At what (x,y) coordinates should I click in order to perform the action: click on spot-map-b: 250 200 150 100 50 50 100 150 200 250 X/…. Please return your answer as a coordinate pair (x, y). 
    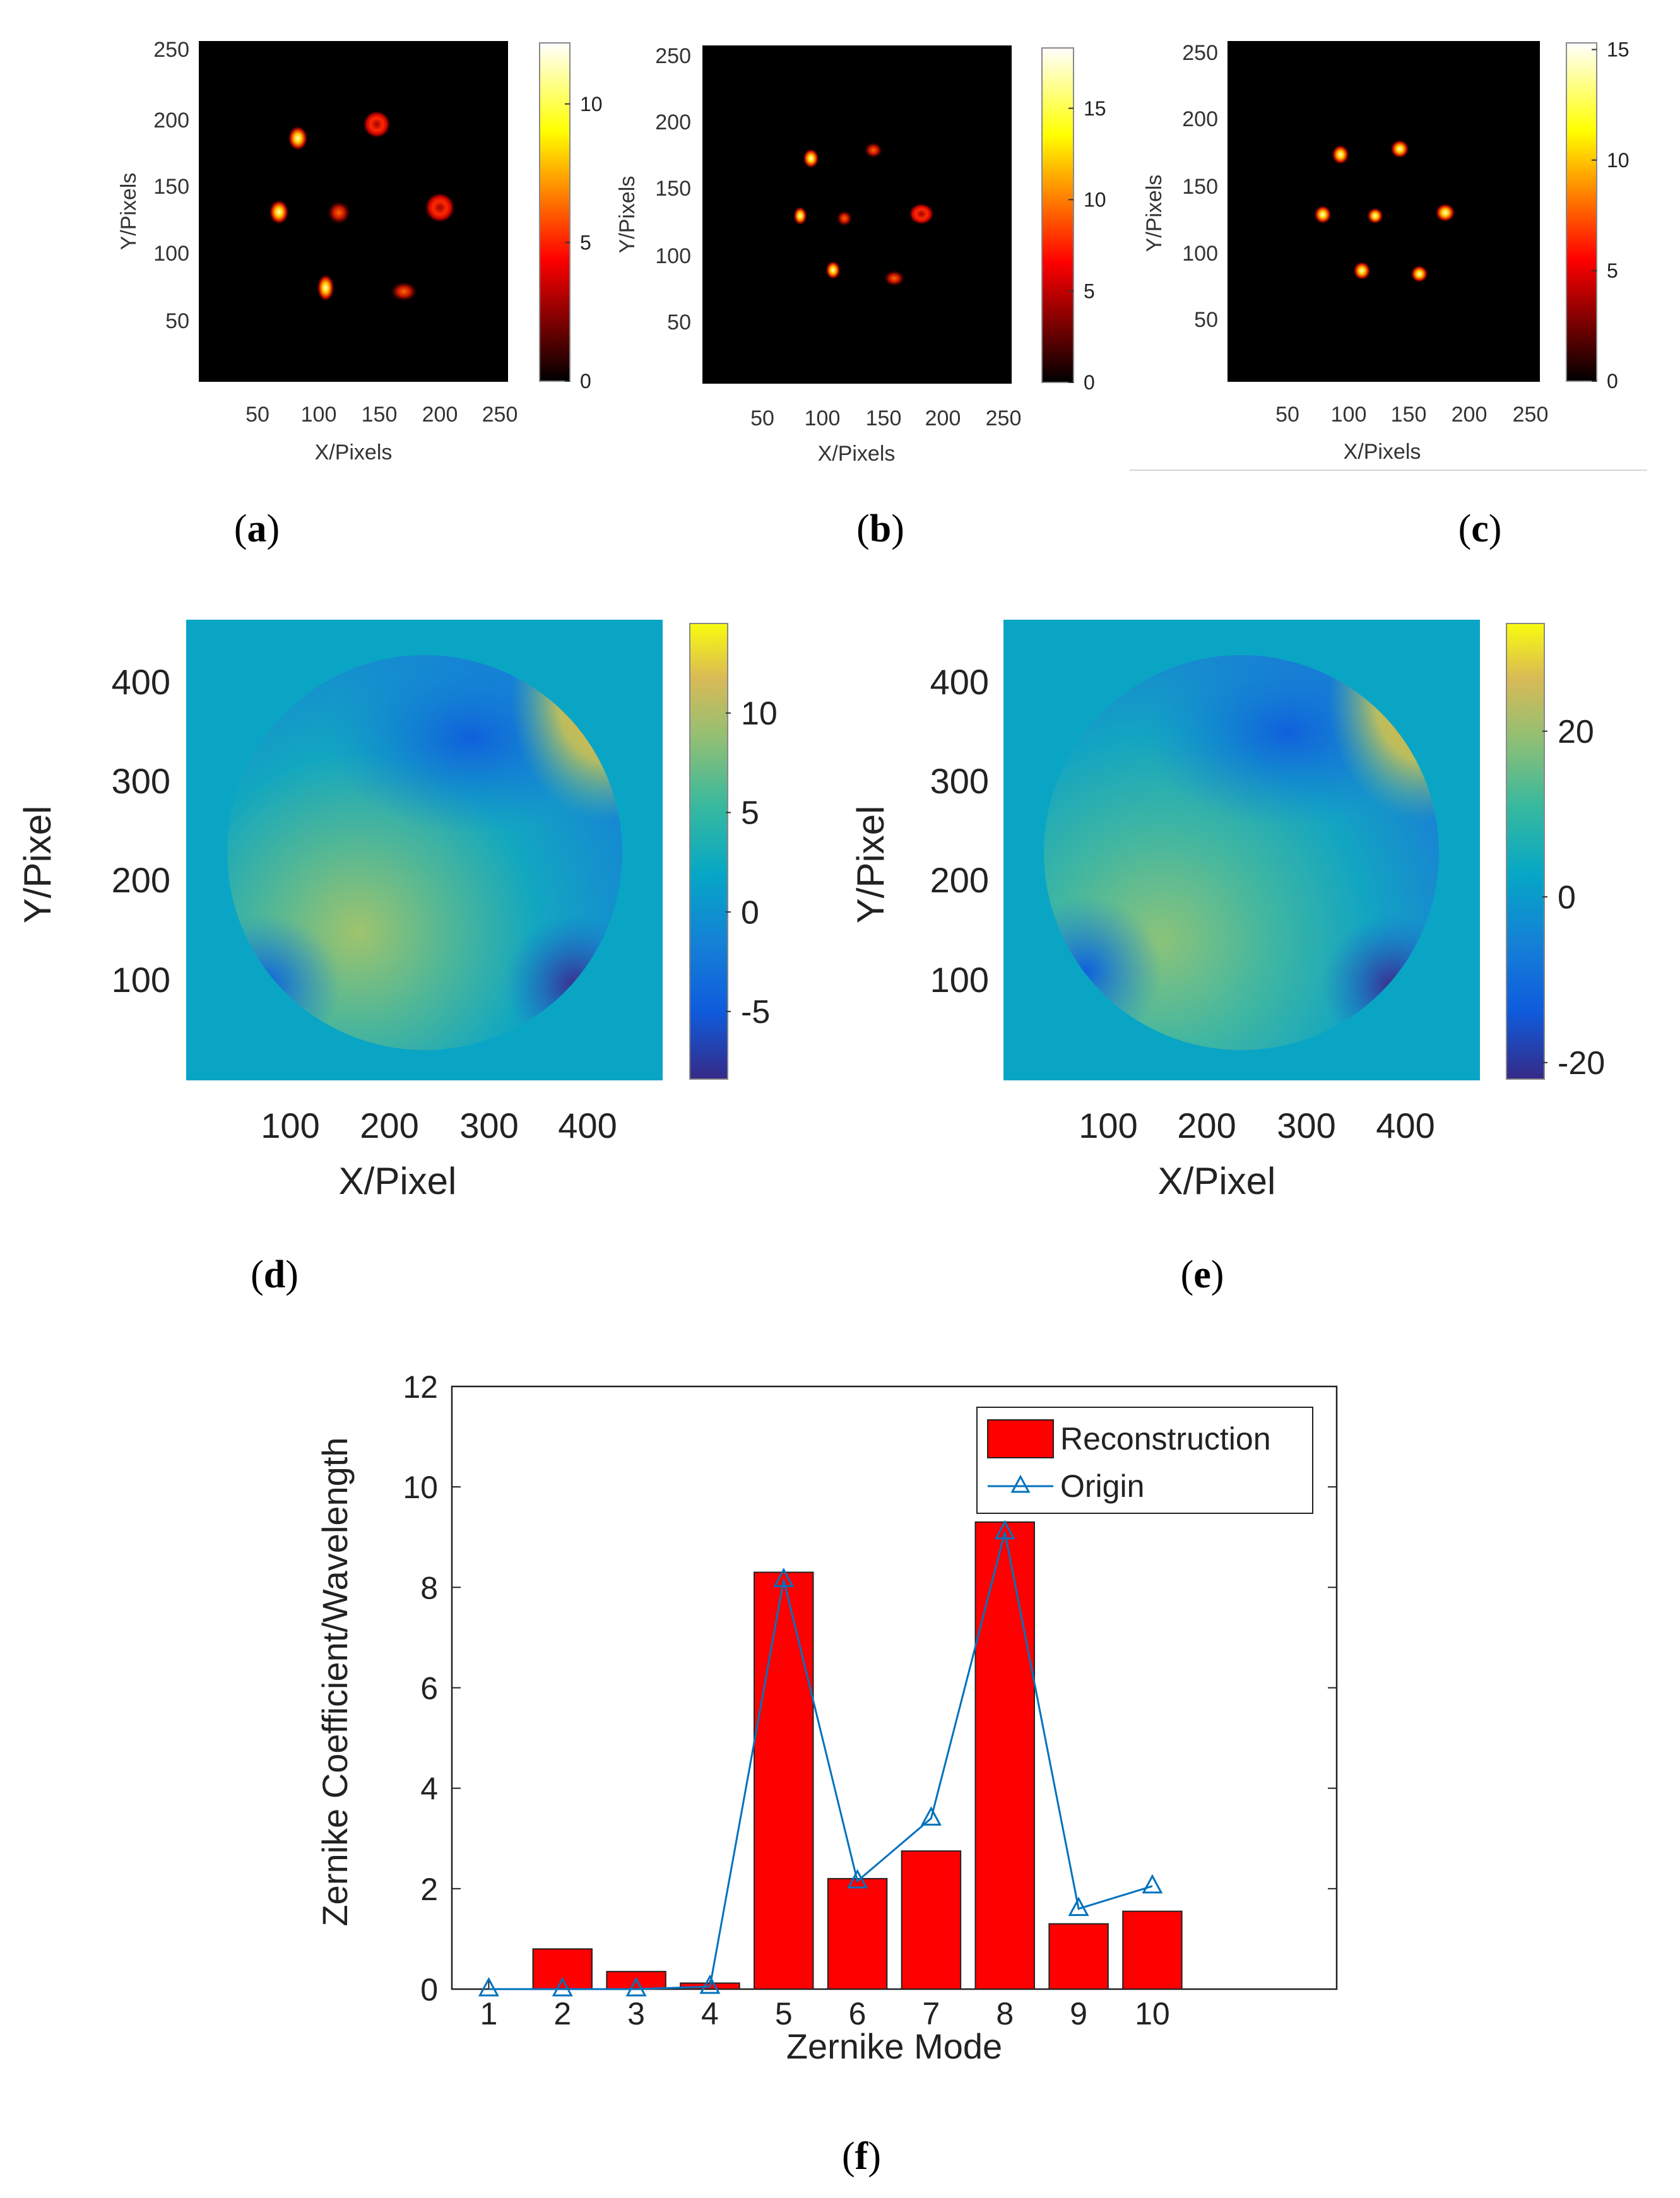
    Looking at the image, I should click on (860, 255).